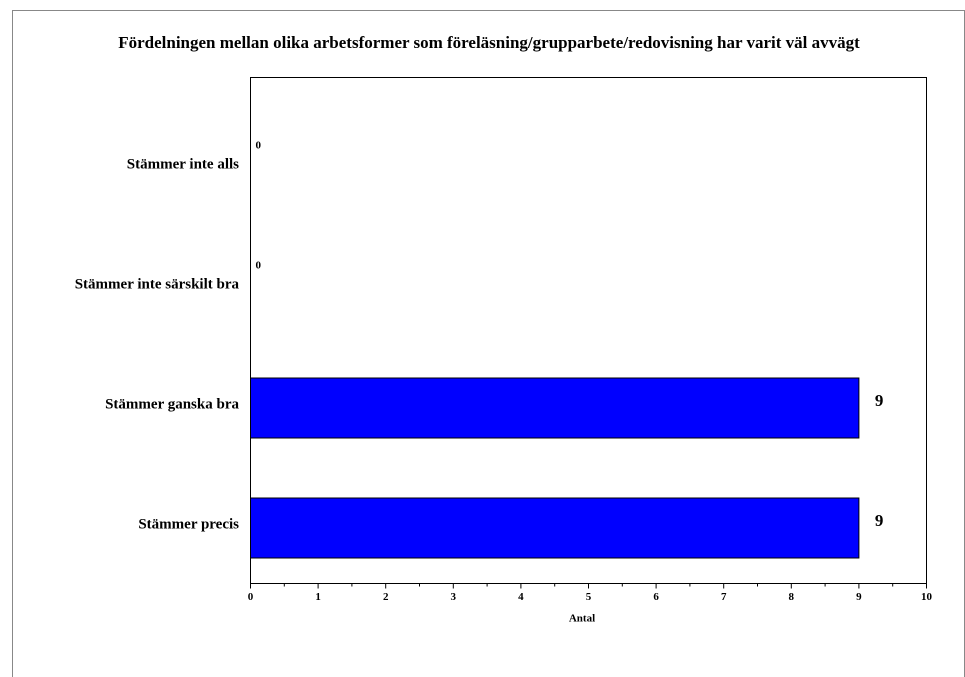  Describe the element at coordinates (859, 597) in the screenshot. I see `x-tick-label: 9` at that location.